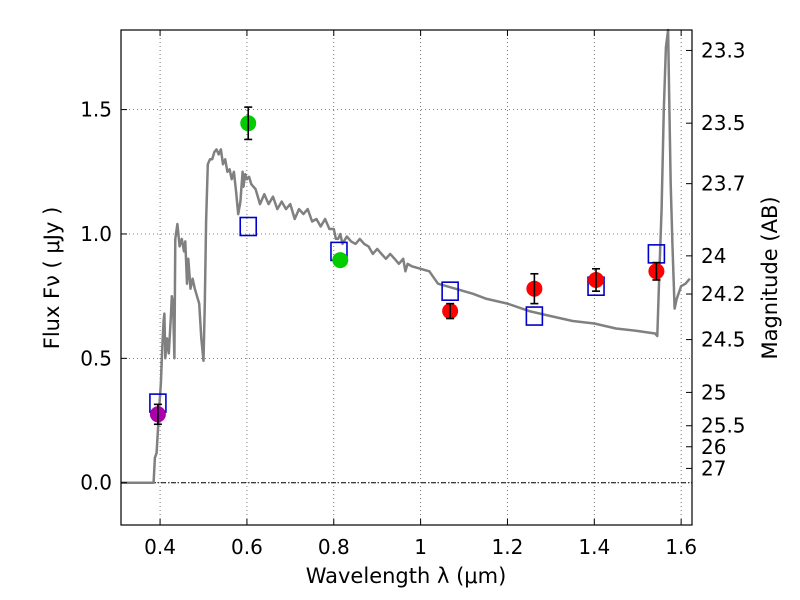 The image size is (800, 600). Describe the element at coordinates (723, 123) in the screenshot. I see `magnitude-tick-label: 23.5` at that location.